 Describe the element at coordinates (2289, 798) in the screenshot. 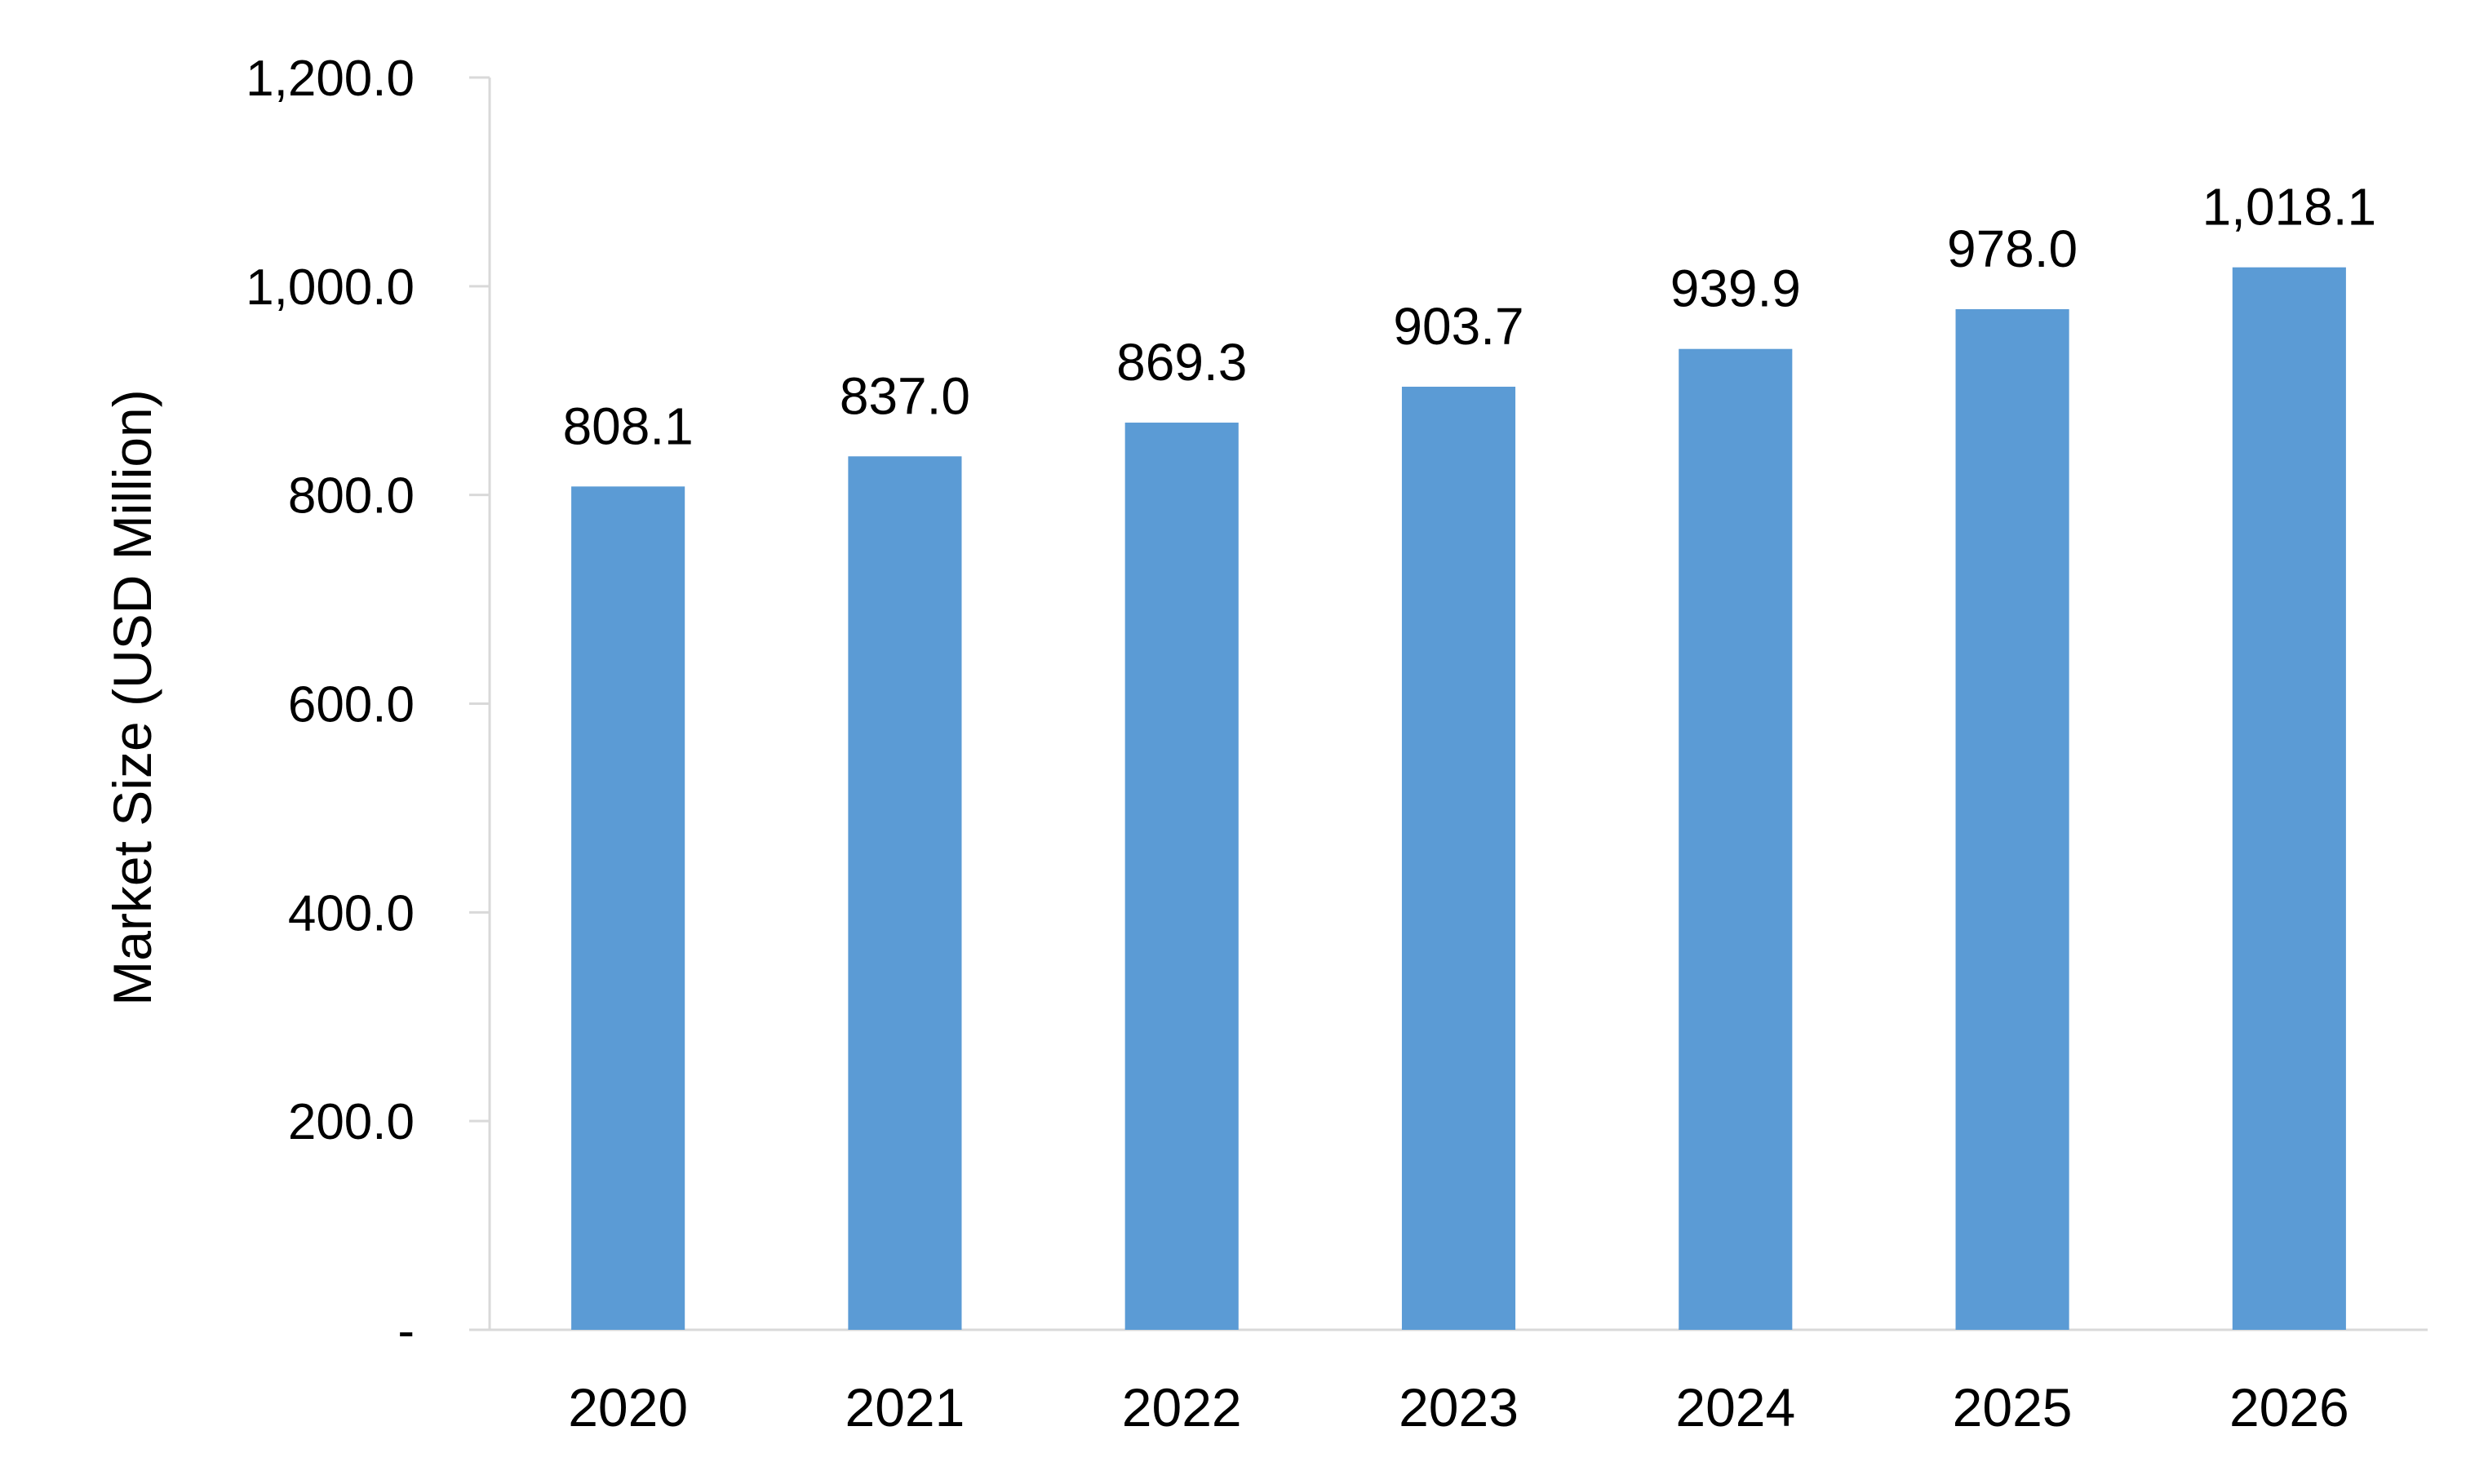

I see `bar-2026` at that location.